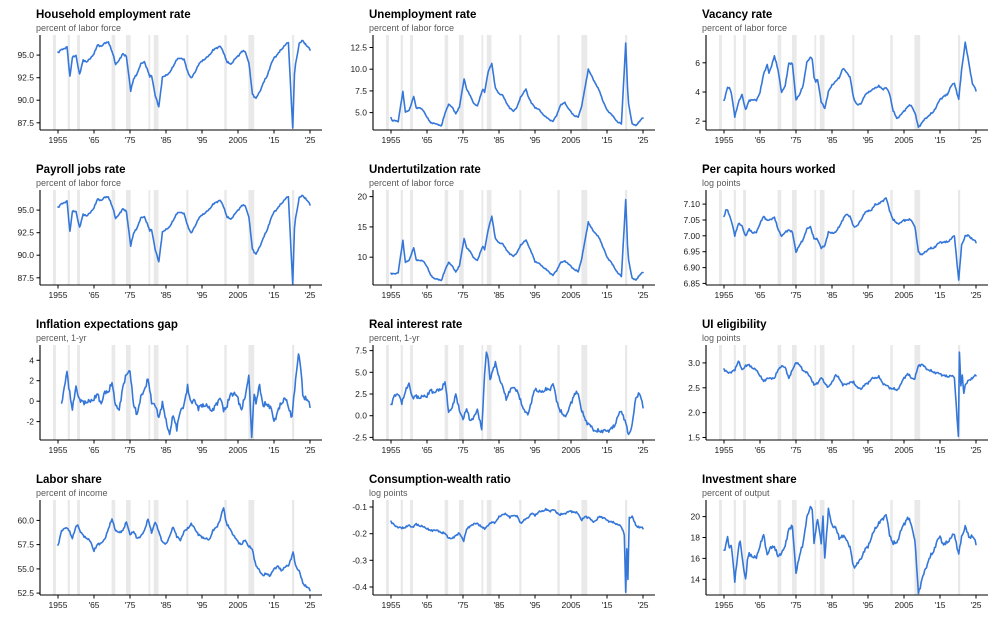 The height and width of the screenshot is (625, 1000). What do you see at coordinates (361, 372) in the screenshot?
I see `y-axis-tick-label: 5.0` at bounding box center [361, 372].